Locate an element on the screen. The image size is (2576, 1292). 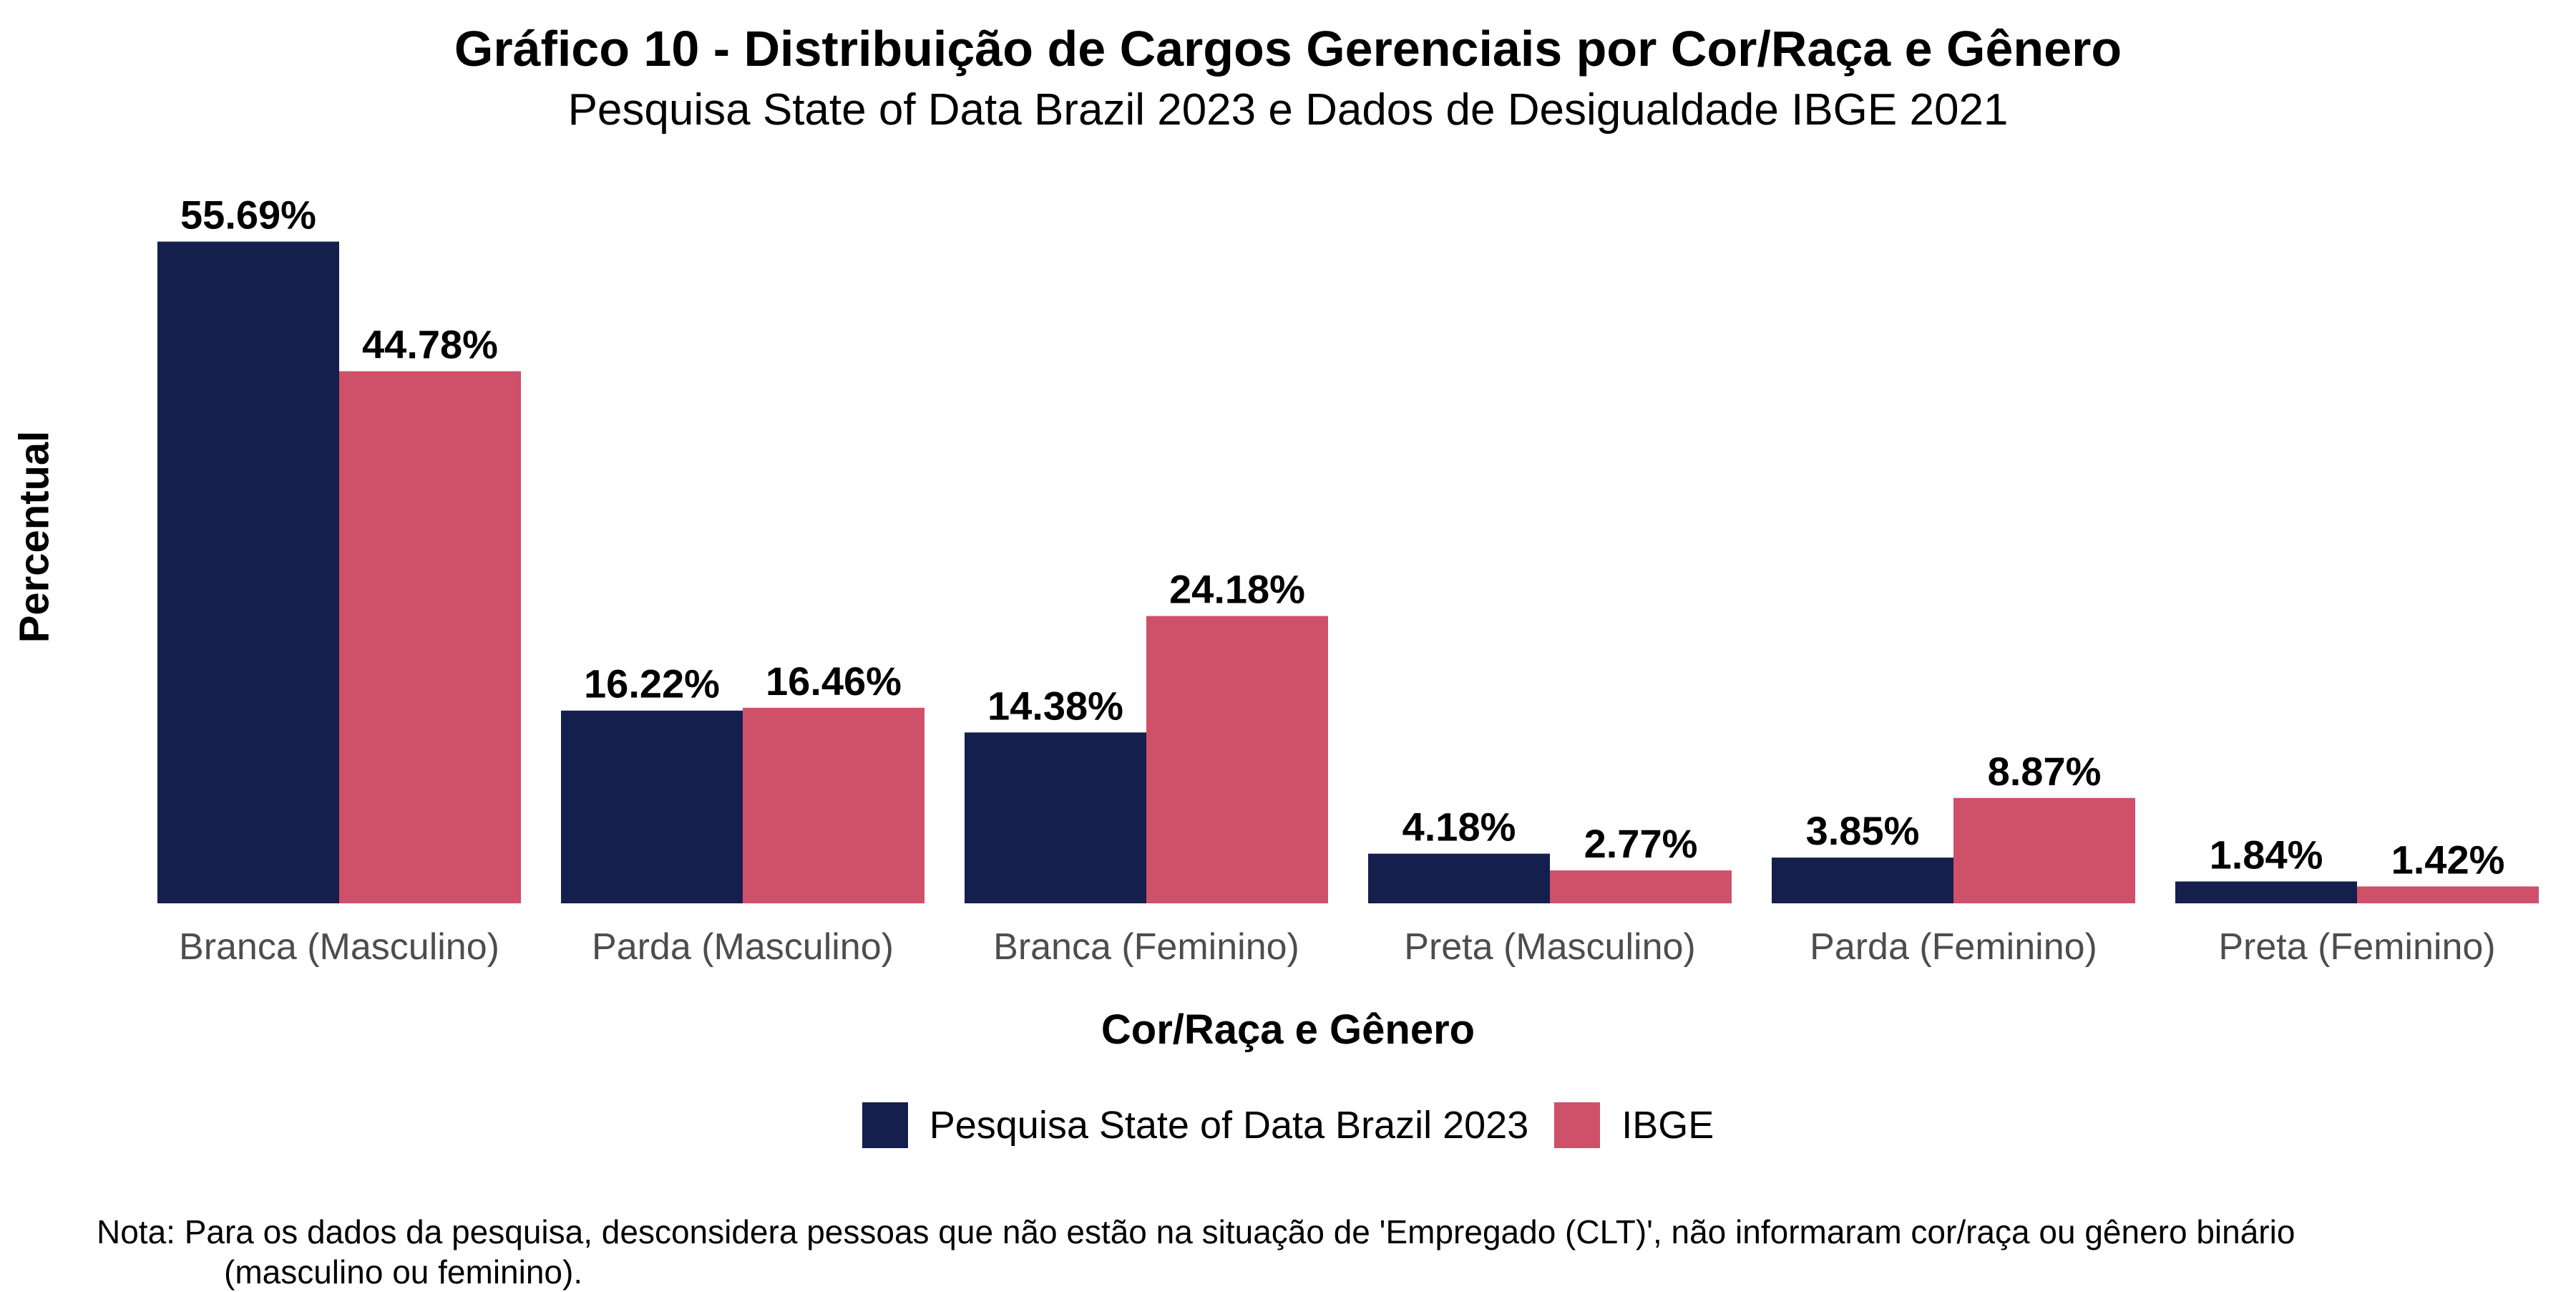
data-label-preta-masculino-ibge: 2.77% is located at coordinates (1641, 843).